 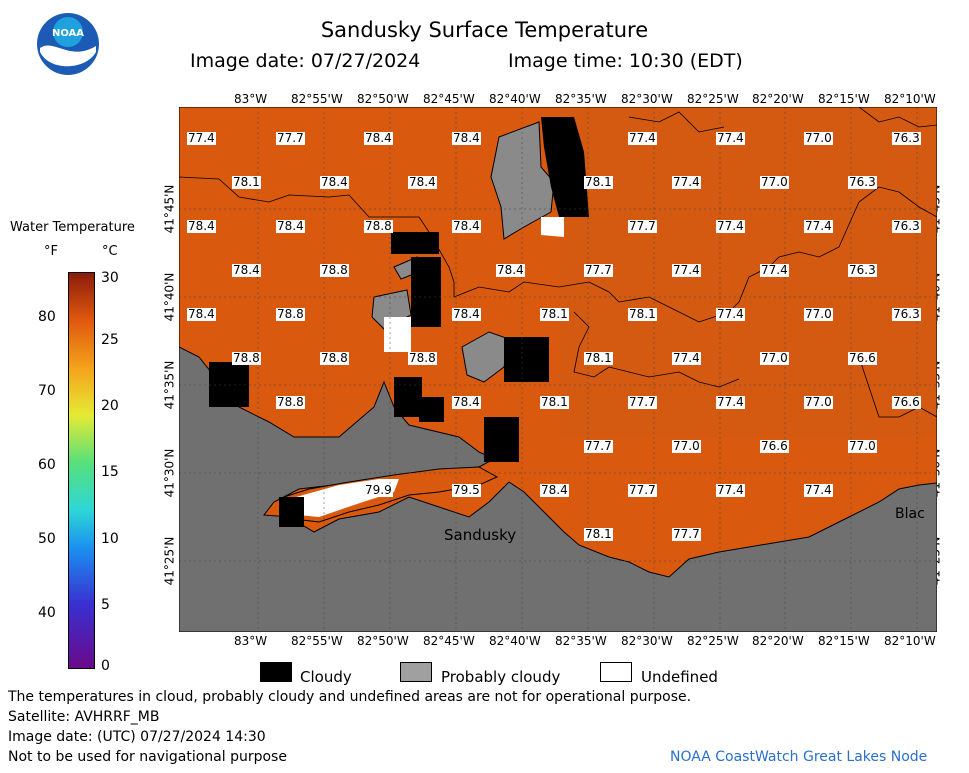 I want to click on lon-label-bottom: 82°25'W, so click(x=713, y=641).